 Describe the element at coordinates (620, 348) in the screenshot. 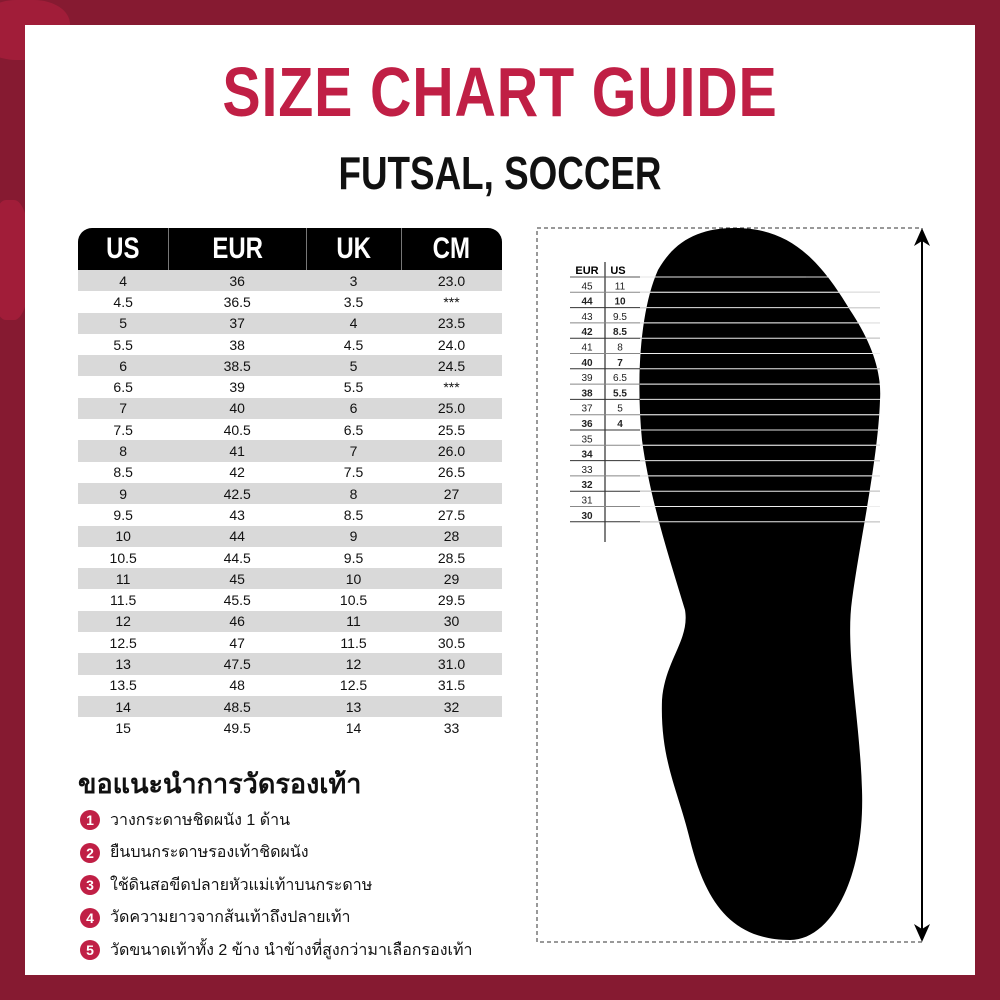

I see `ruler-us-value: 8` at that location.